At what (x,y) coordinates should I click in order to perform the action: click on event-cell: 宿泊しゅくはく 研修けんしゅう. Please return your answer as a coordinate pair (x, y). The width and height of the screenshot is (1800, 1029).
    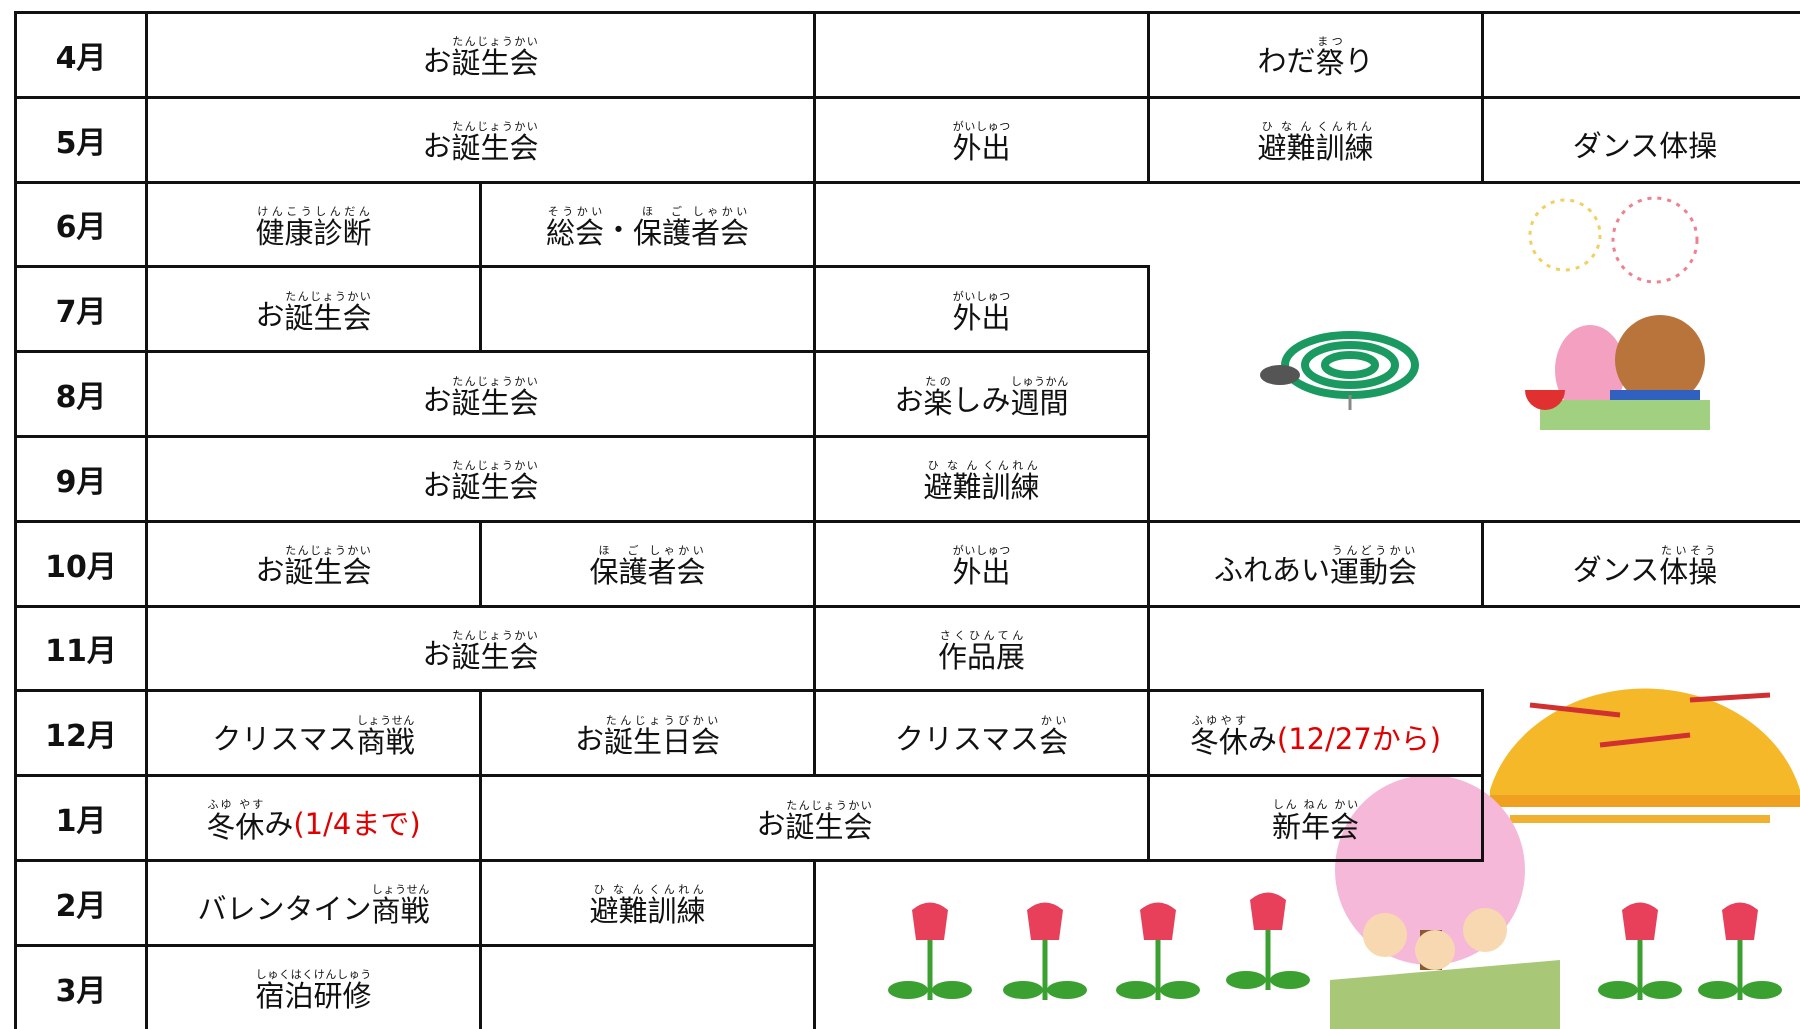
    Looking at the image, I should click on (313, 986).